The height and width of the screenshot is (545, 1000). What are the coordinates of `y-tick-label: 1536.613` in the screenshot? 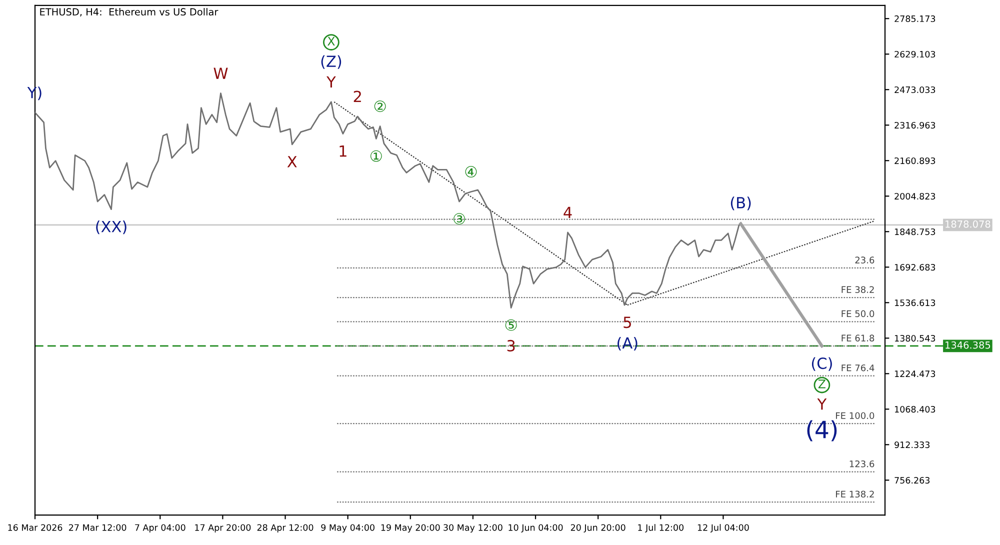 It's located at (915, 302).